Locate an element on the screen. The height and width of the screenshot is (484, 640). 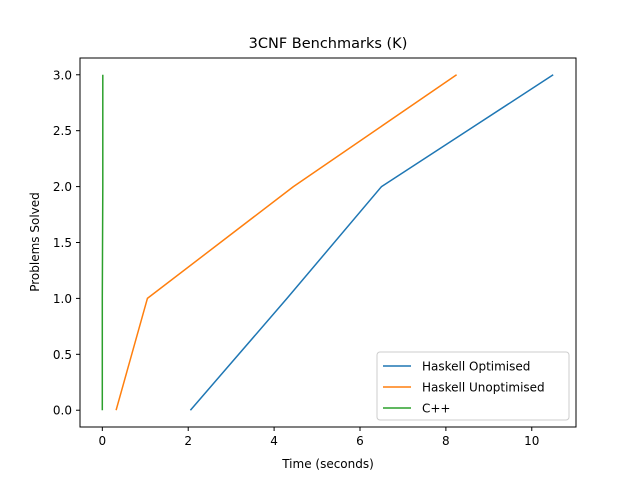
legend-box is located at coordinates (473, 386).